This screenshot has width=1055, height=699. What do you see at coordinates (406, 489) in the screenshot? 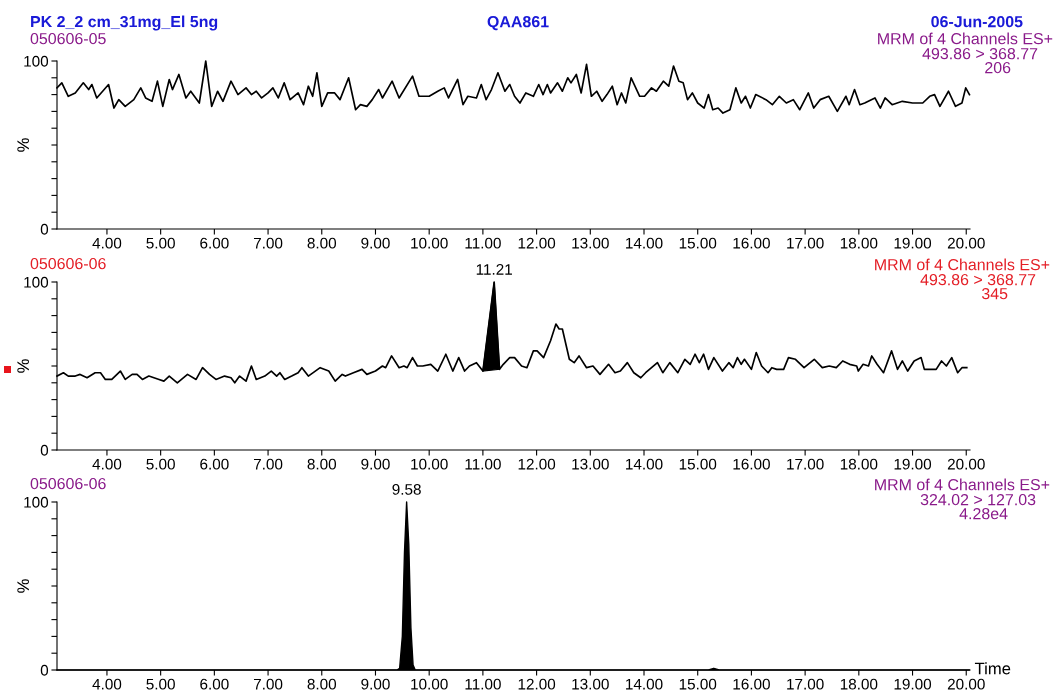
I see `annotation: 9.58` at bounding box center [406, 489].